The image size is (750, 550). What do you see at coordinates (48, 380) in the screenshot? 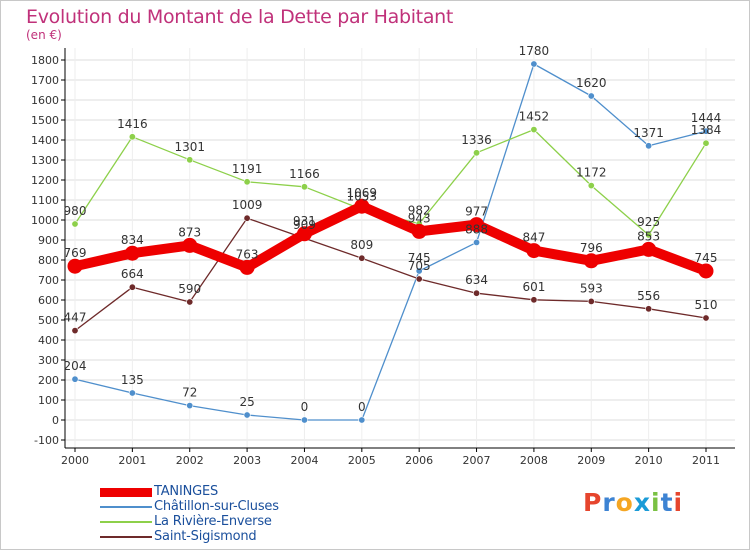
I see `y-tick-label: 200` at bounding box center [48, 380].